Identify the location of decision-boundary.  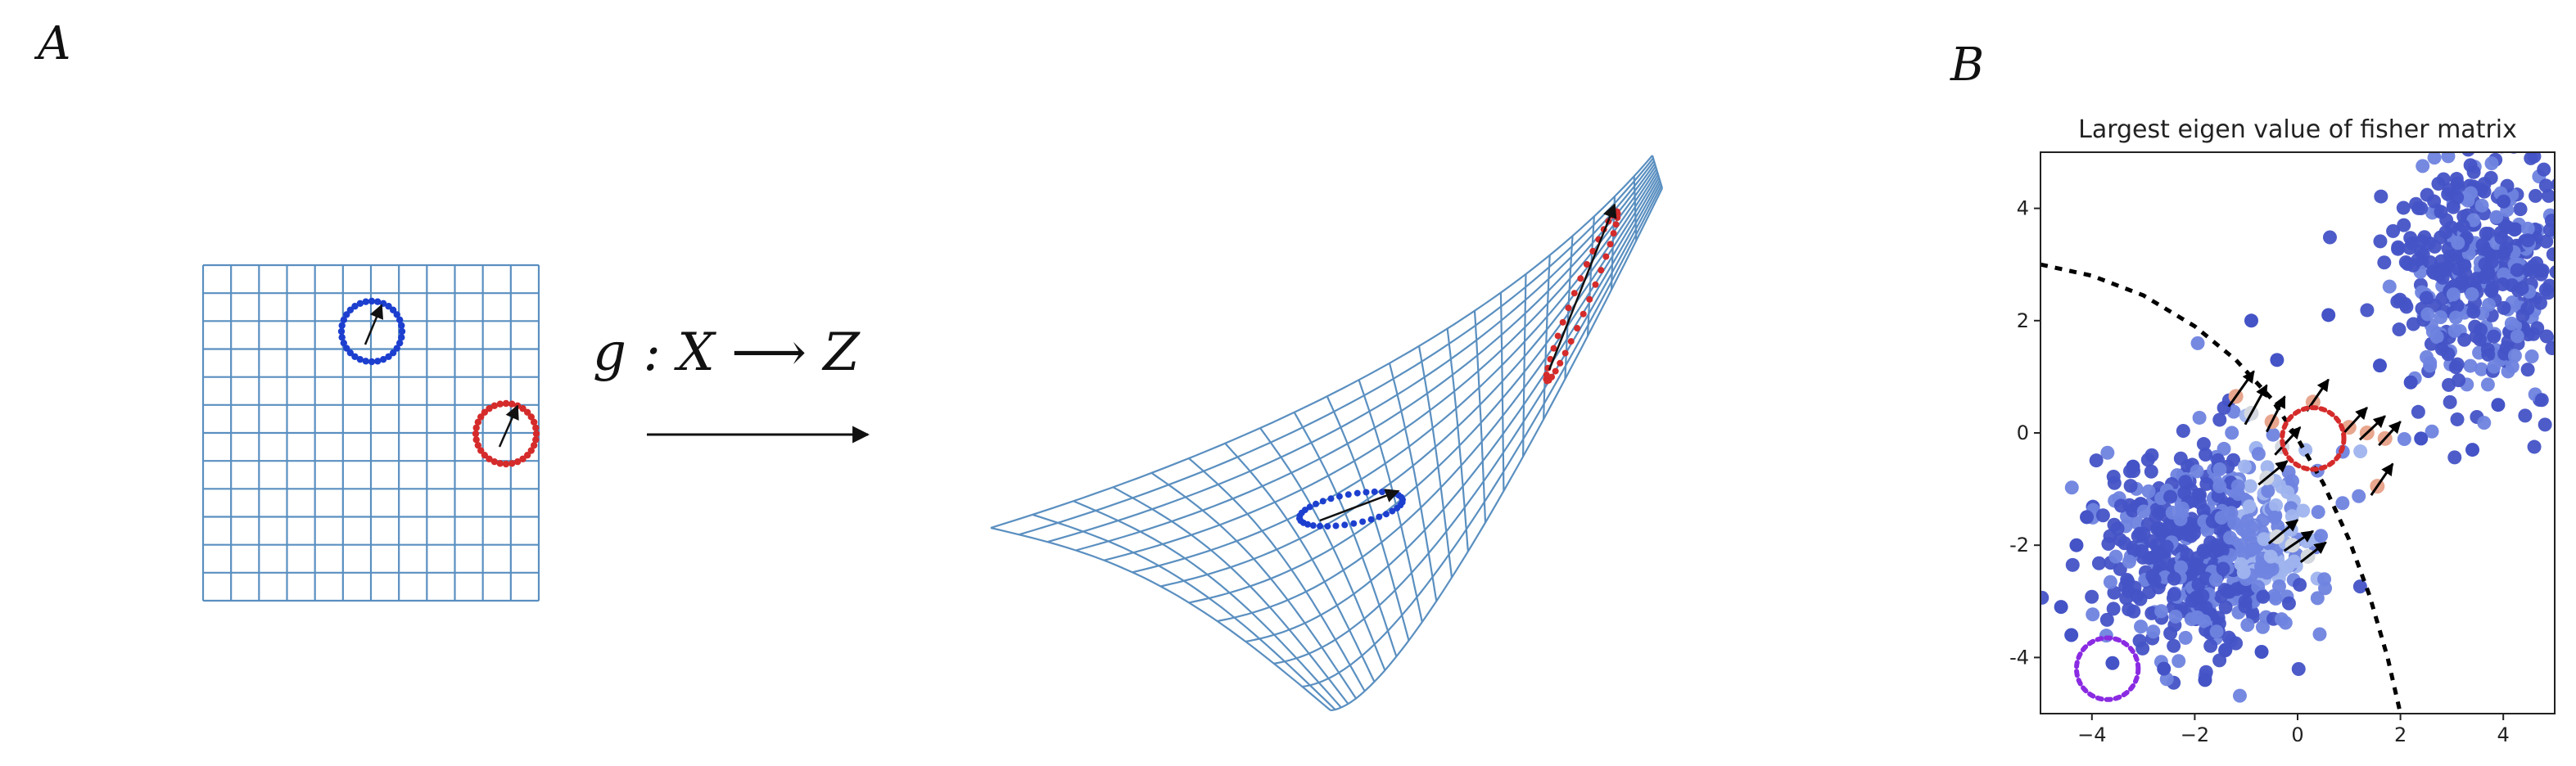
(2221, 488).